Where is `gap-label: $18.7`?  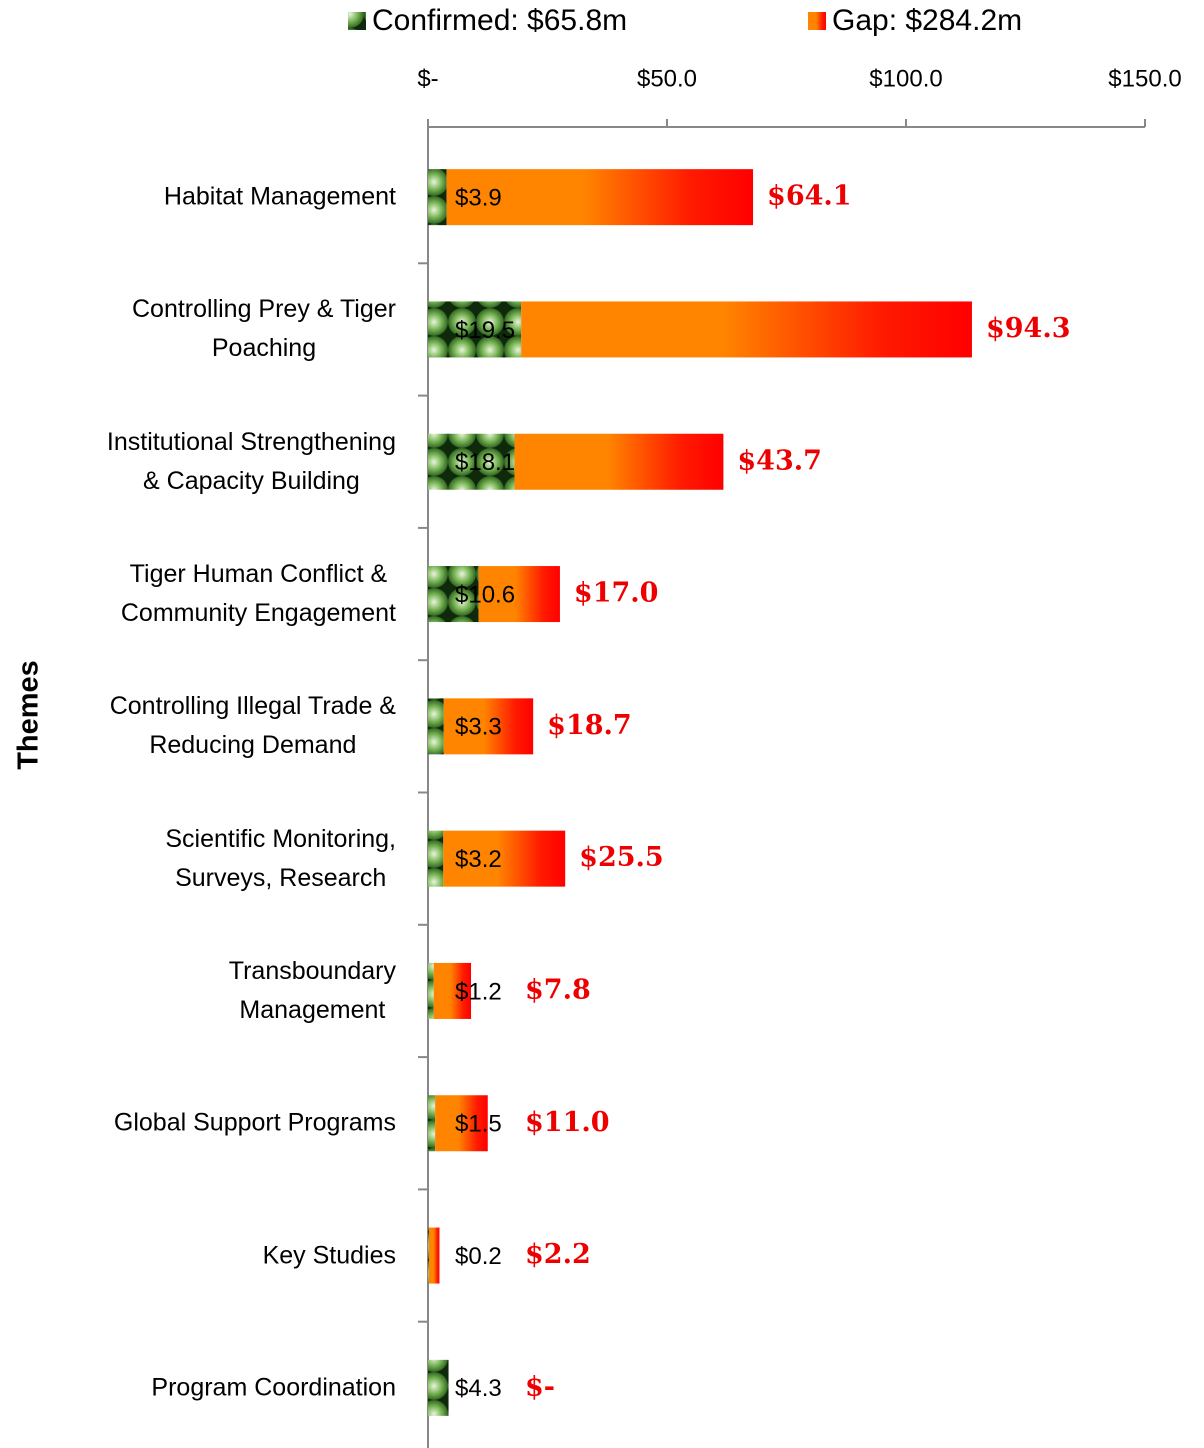
gap-label: $18.7 is located at coordinates (589, 725).